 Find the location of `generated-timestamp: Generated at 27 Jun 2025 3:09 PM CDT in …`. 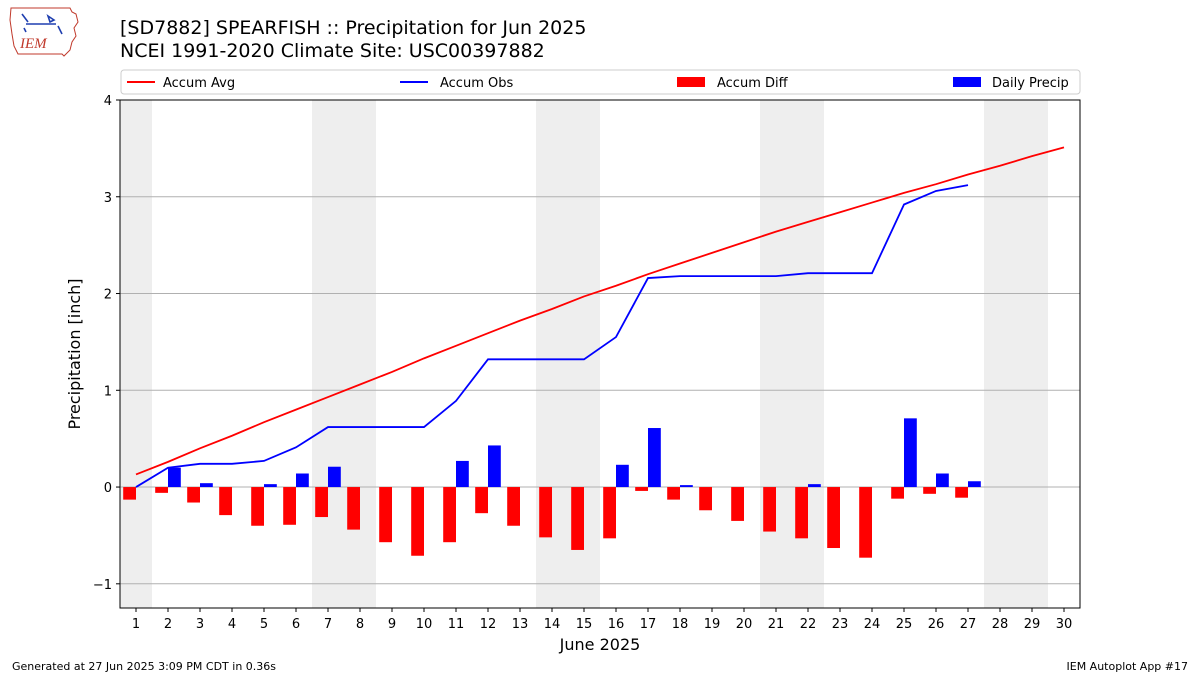

generated-timestamp: Generated at 27 Jun 2025 3:09 PM CDT in … is located at coordinates (144, 666).